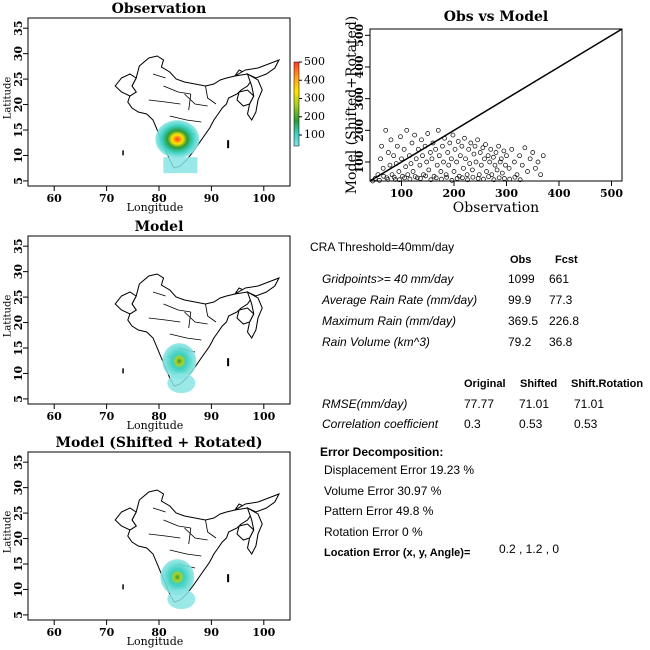  What do you see at coordinates (534, 404) in the screenshot?
I see `stat-row-shifted: 71.01` at bounding box center [534, 404].